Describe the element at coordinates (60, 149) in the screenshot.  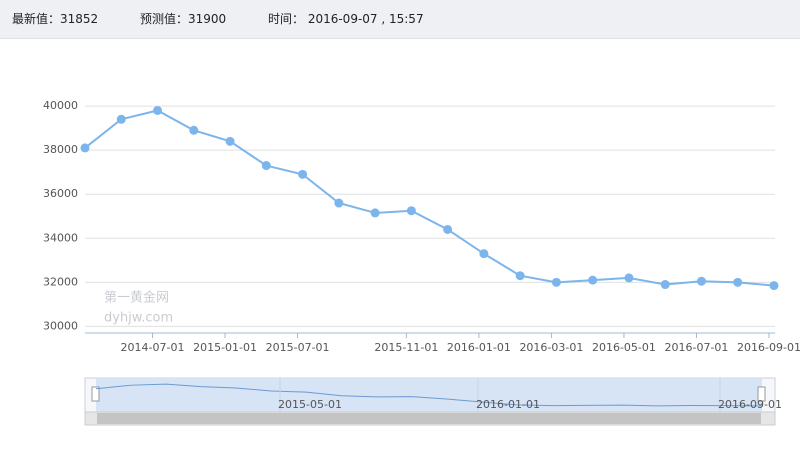
I see `y-tick-label: 38000` at that location.